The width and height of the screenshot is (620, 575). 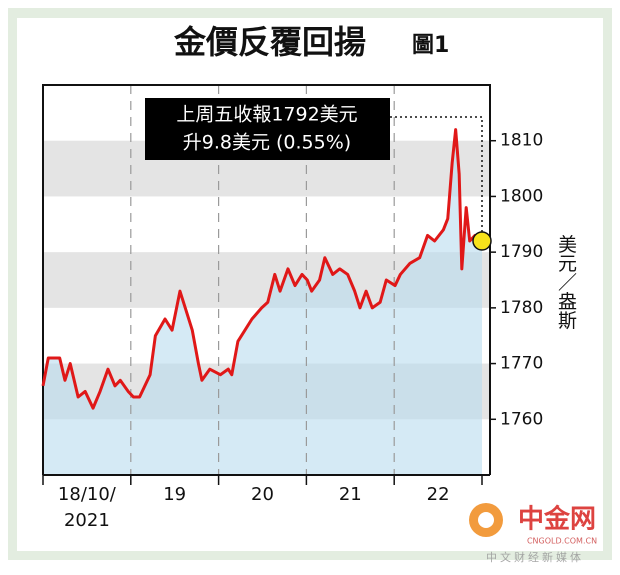 I want to click on x-tick-label: 22, so click(x=438, y=494).